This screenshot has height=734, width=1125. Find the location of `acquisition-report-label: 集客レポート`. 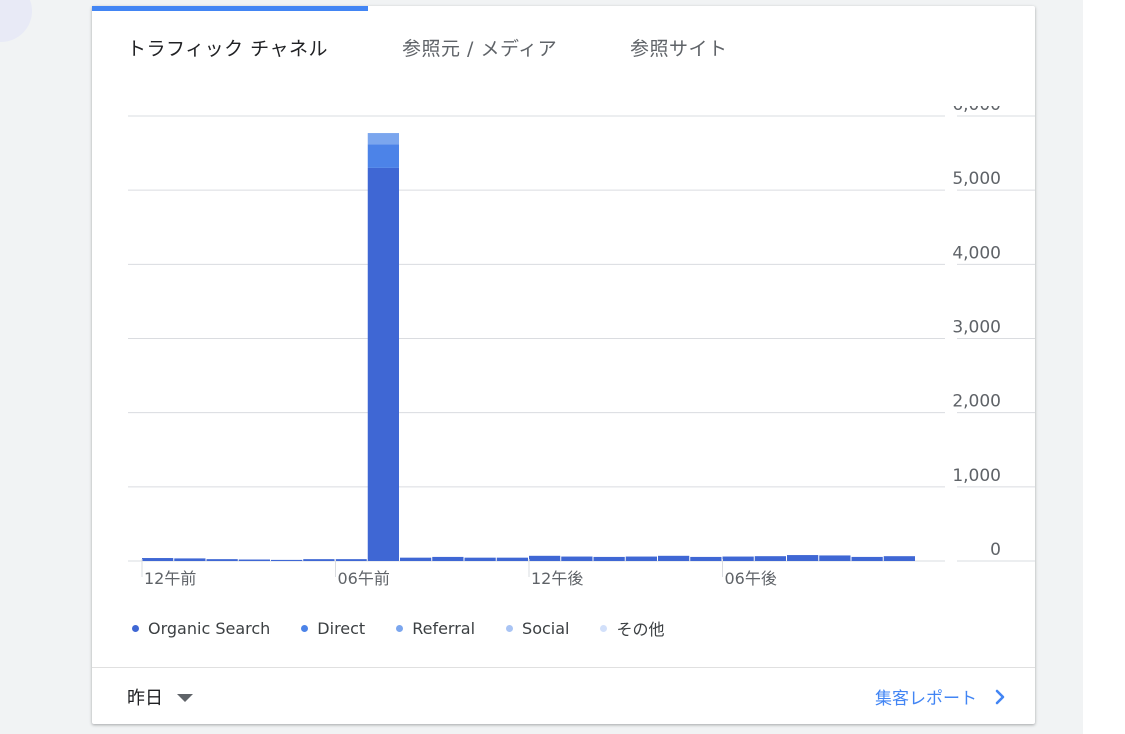

acquisition-report-label: 集客レポート is located at coordinates (926, 699).